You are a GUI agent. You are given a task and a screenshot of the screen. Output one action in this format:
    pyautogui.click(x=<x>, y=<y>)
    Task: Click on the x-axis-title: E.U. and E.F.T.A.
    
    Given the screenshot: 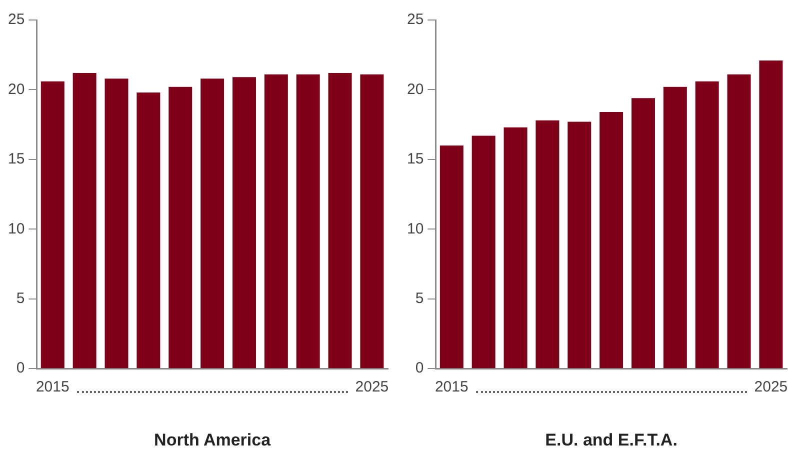 What is the action you would take?
    pyautogui.click(x=611, y=440)
    